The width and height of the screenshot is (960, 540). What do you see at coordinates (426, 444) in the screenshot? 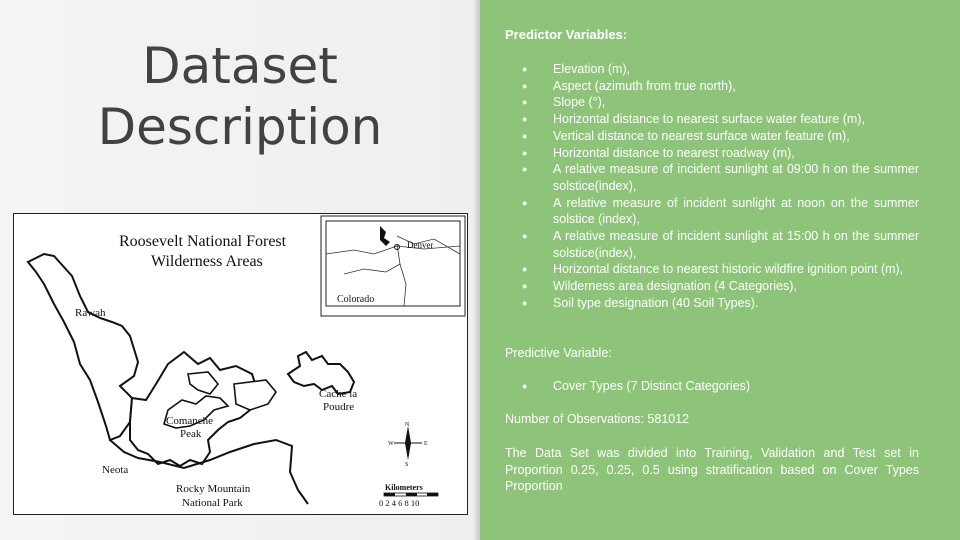
I see `compass-e: E` at bounding box center [426, 444].